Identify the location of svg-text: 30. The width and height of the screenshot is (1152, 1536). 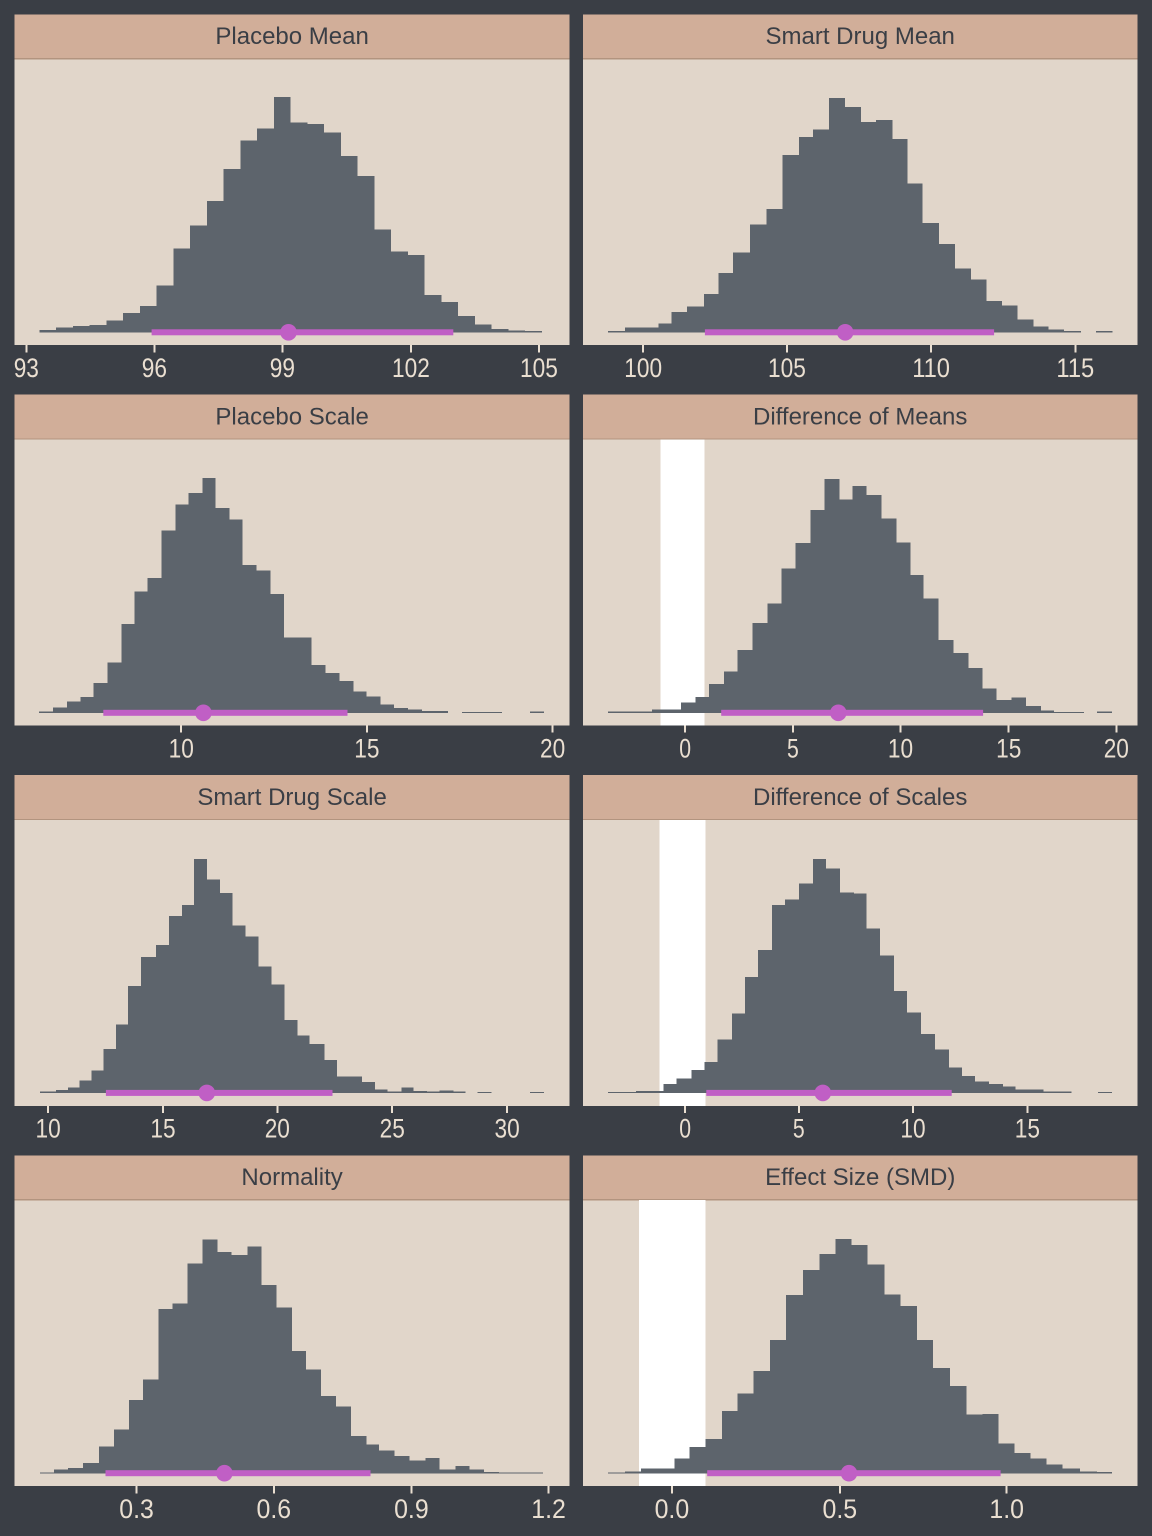
(507, 1129).